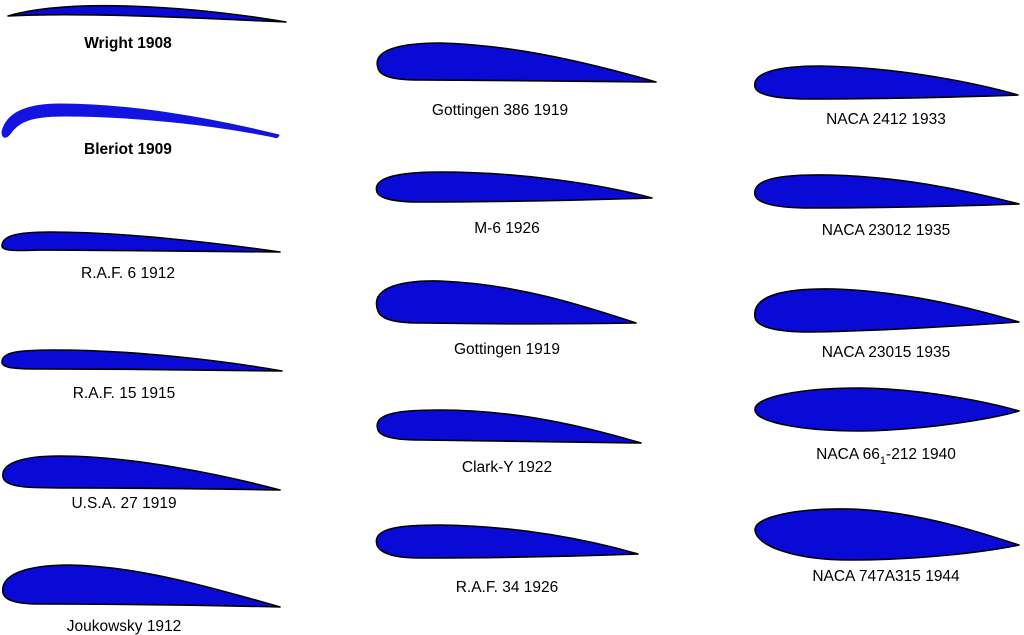  Describe the element at coordinates (886, 576) in the screenshot. I see `airfoil-label-naca747a315-1944: NACA 747A315 1944` at that location.